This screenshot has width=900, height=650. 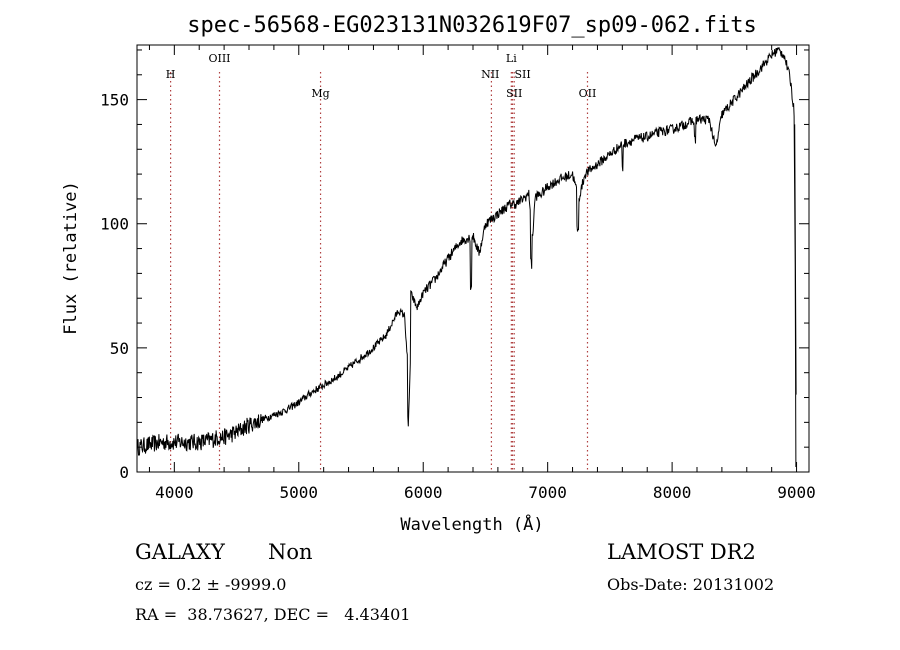 What do you see at coordinates (588, 93) in the screenshot?
I see `emission-line-label: OII` at bounding box center [588, 93].